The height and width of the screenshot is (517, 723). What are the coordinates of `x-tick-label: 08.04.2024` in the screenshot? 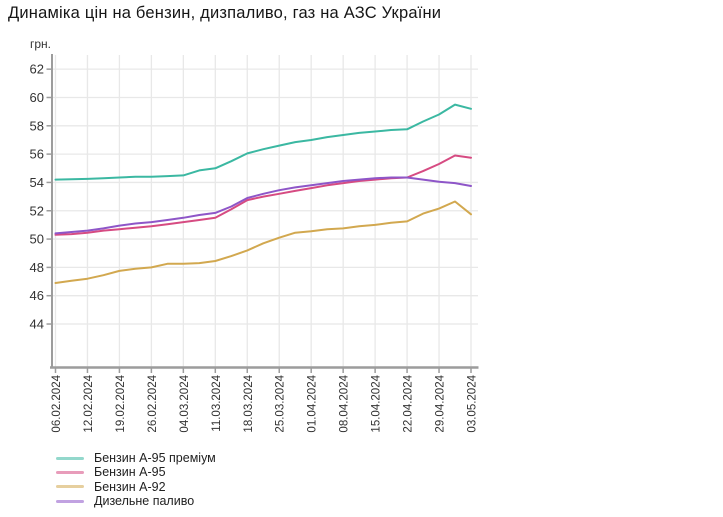 It's located at (345, 403).